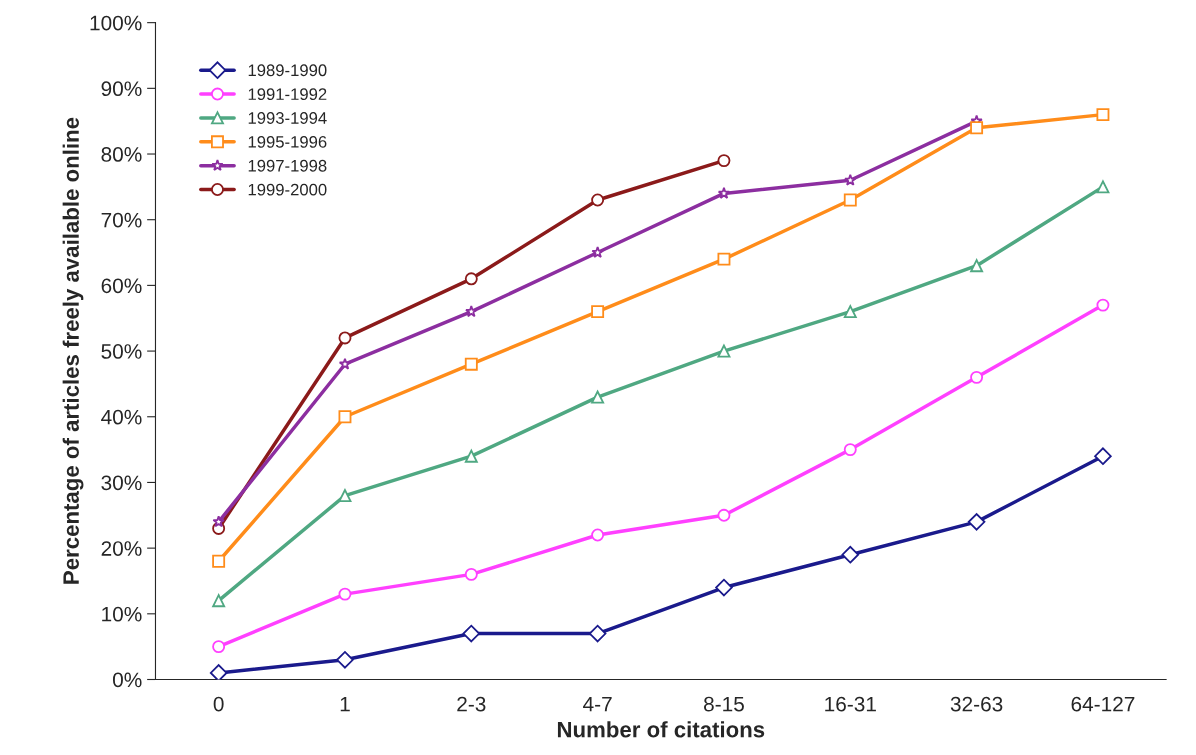 The image size is (1196, 755). What do you see at coordinates (345, 704) in the screenshot?
I see `x-tick-label: 1` at bounding box center [345, 704].